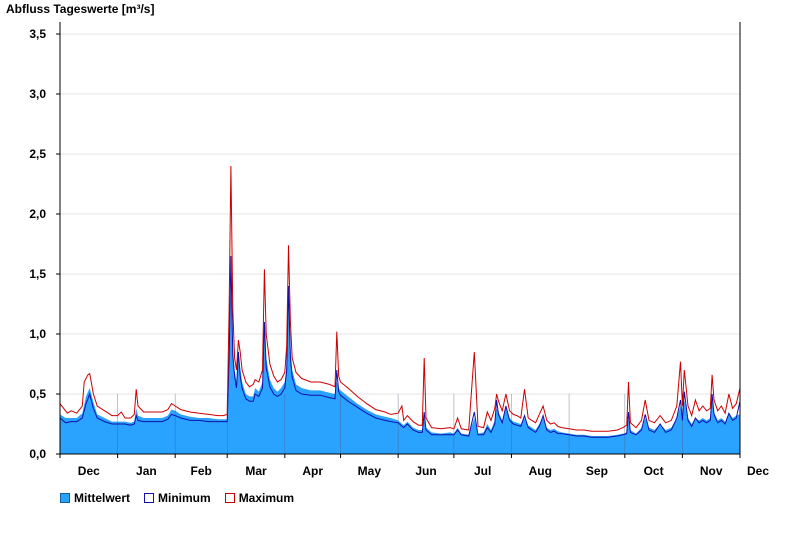 The width and height of the screenshot is (800, 550). I want to click on x-tick-label: Apr, so click(312, 471).